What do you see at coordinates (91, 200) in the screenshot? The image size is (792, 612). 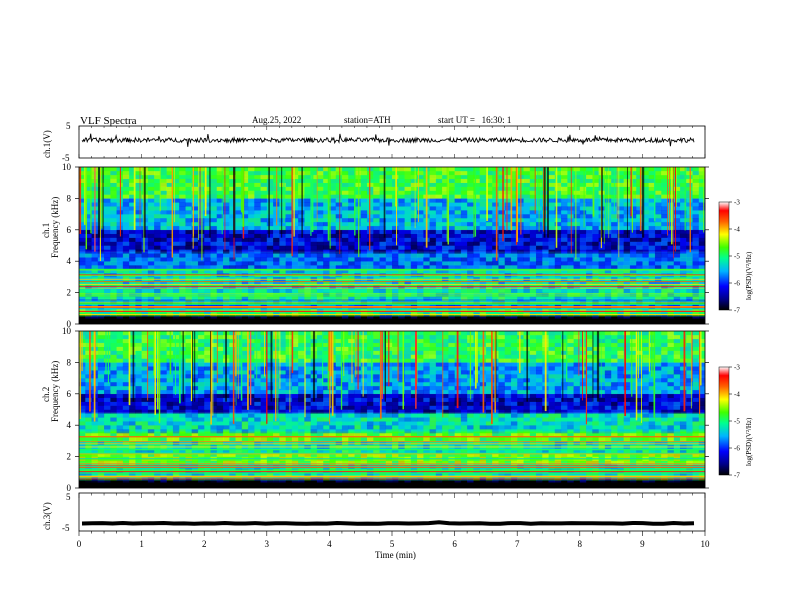 I see `sferic-streak` at bounding box center [91, 200].